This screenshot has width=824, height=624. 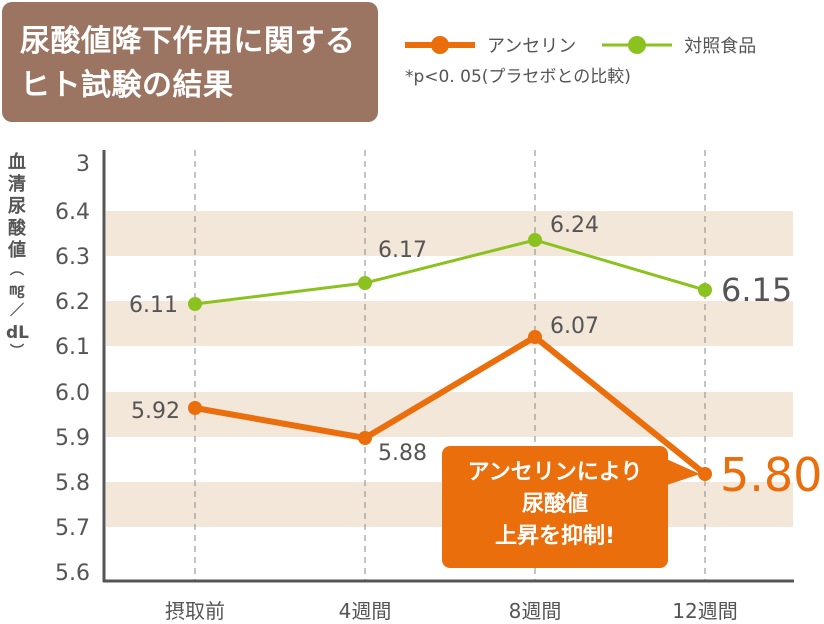 I want to click on legend-item-anserine: アンセリン, so click(x=490, y=45).